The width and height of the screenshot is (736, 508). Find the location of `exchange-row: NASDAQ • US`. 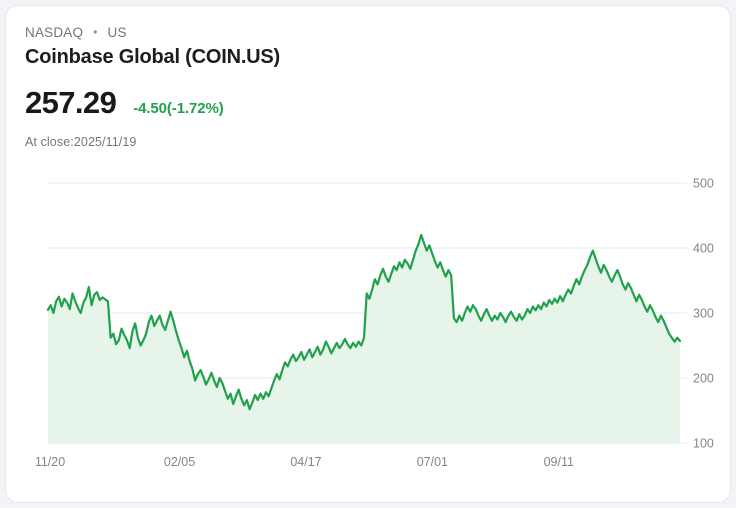

exchange-row: NASDAQ • US is located at coordinates (325, 32).